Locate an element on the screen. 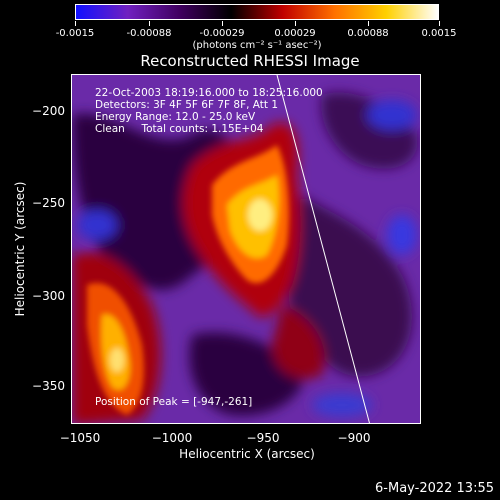  info-energy-range: Energy Range: 12.0 - 25.0 keV is located at coordinates (175, 117).